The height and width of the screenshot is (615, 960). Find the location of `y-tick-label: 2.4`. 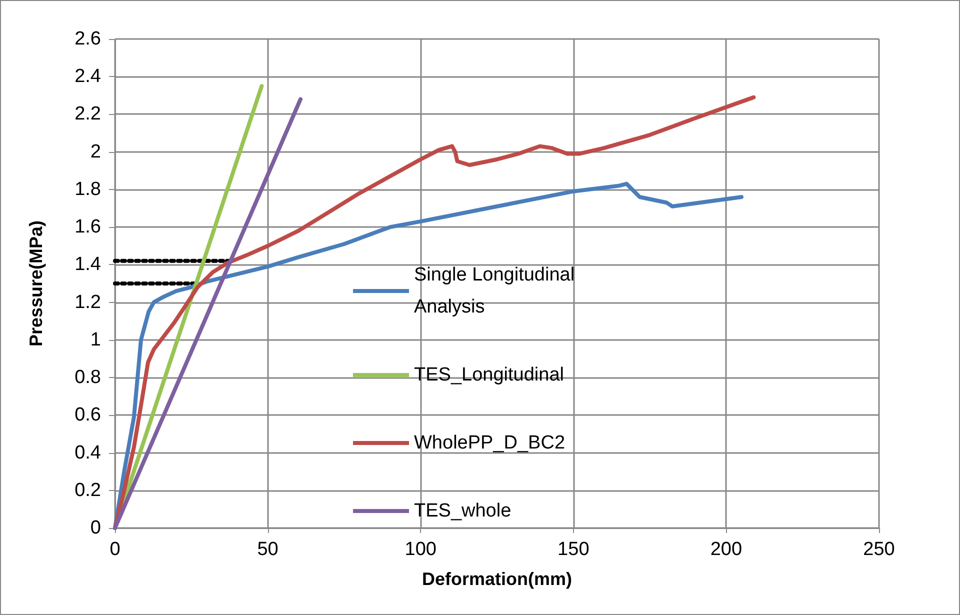

y-tick-label: 2.4 is located at coordinates (88, 77).